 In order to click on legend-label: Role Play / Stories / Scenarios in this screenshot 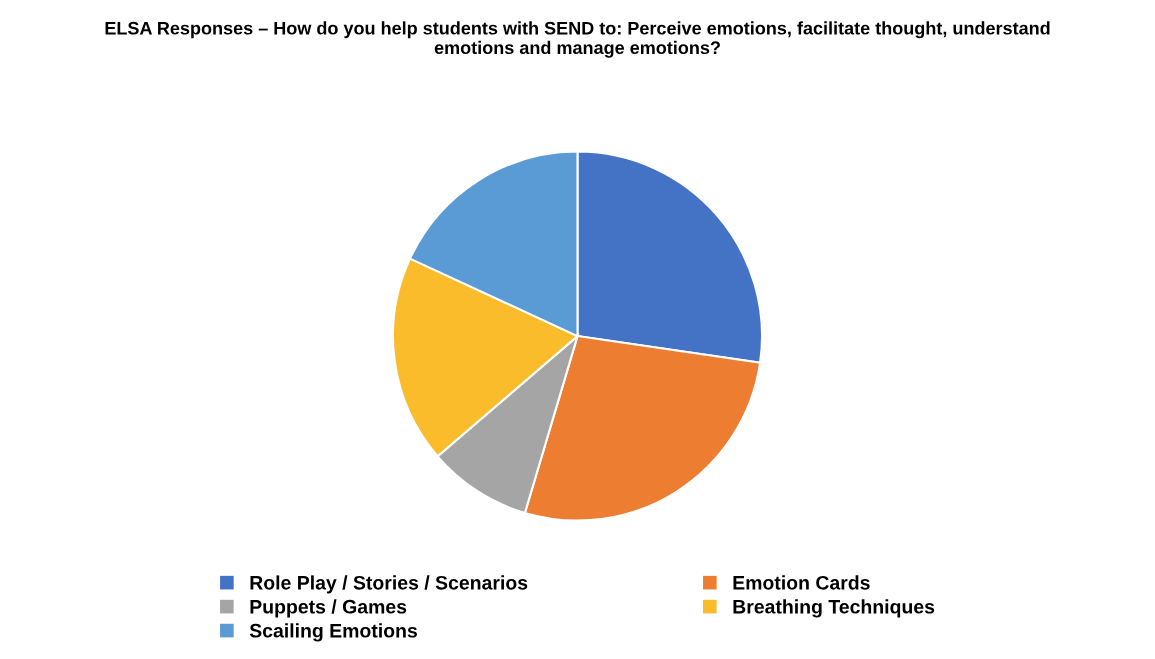, I will do `click(389, 584)`.